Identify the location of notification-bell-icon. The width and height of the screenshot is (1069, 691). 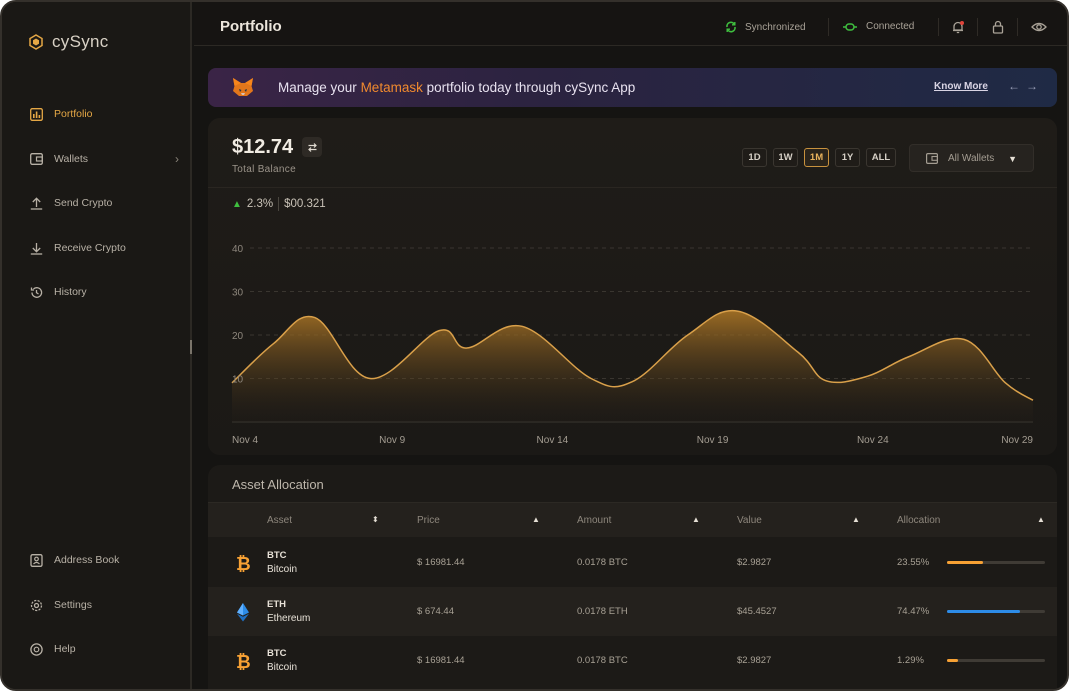
(958, 27).